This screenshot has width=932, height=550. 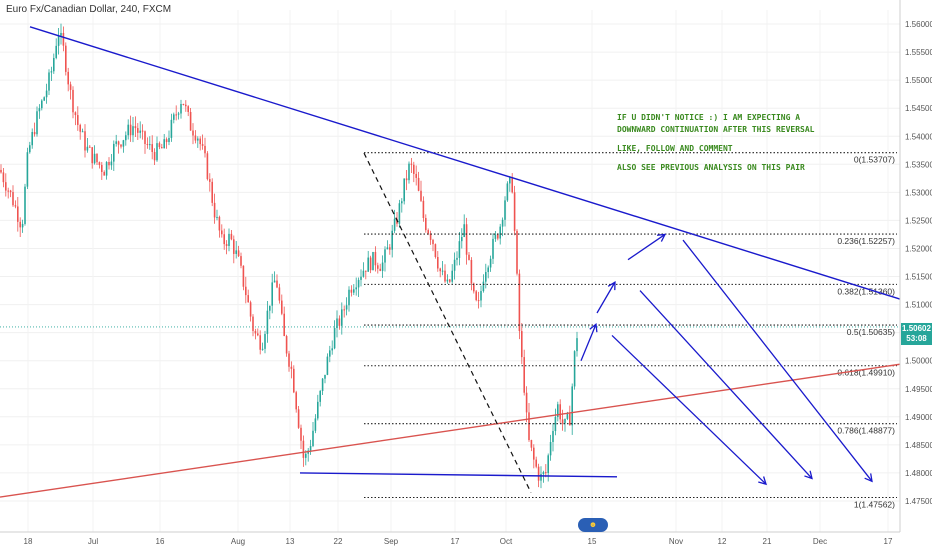 I want to click on y-tick-label: 1.56000, so click(x=918, y=24).